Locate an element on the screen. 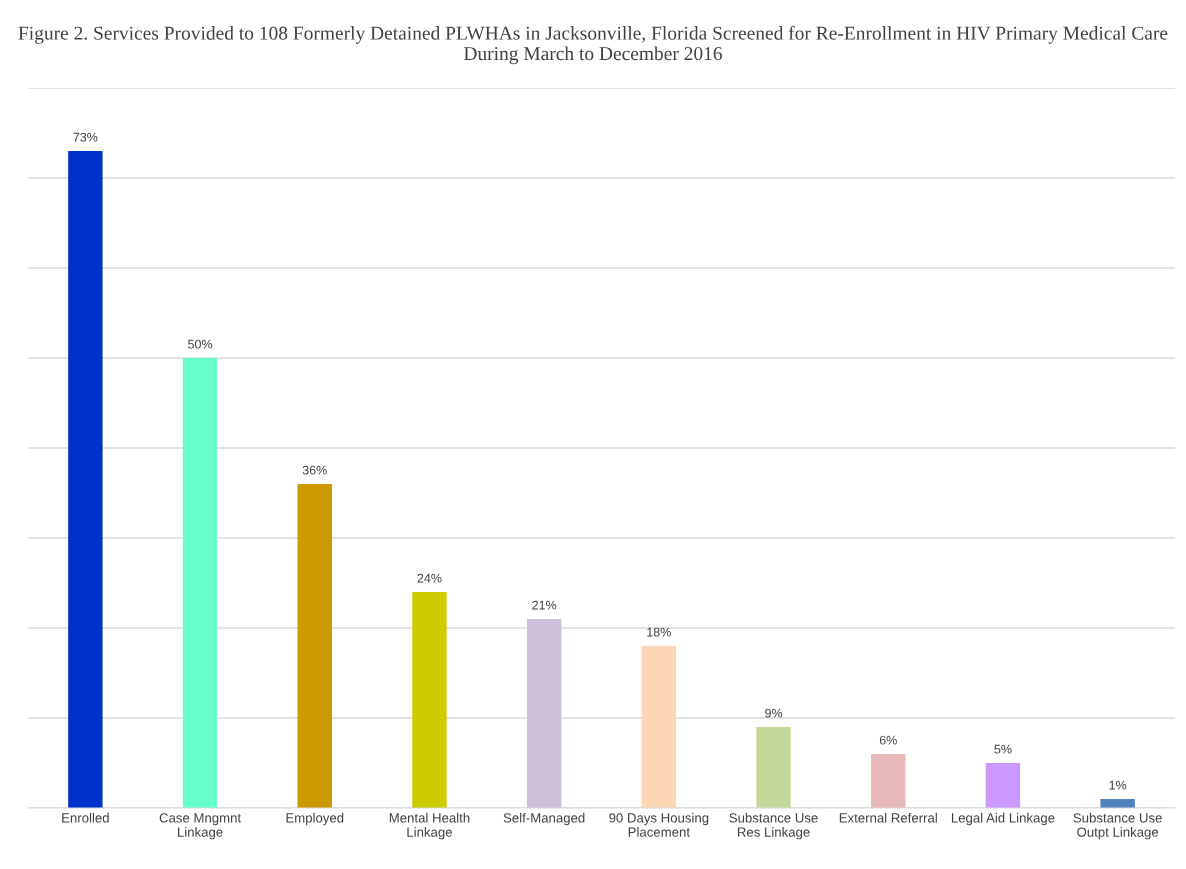 The width and height of the screenshot is (1186, 869). data-label: 6% is located at coordinates (888, 740).